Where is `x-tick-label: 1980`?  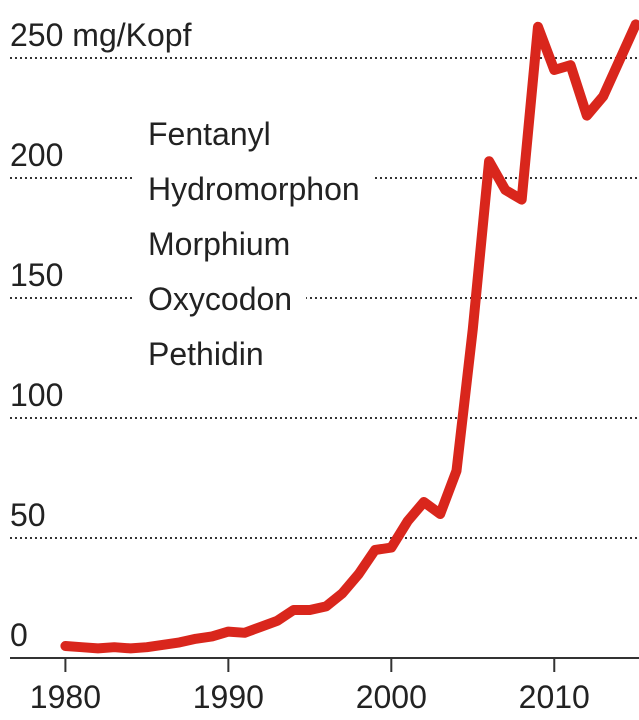
x-tick-label: 1980 is located at coordinates (65, 697).